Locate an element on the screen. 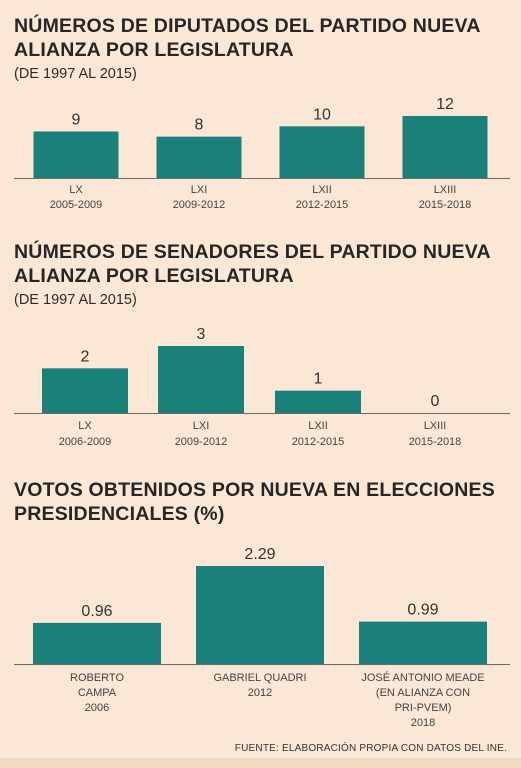 The height and width of the screenshot is (768, 521). chart-2-category-label-2-2: 2009-2012 is located at coordinates (201, 442).